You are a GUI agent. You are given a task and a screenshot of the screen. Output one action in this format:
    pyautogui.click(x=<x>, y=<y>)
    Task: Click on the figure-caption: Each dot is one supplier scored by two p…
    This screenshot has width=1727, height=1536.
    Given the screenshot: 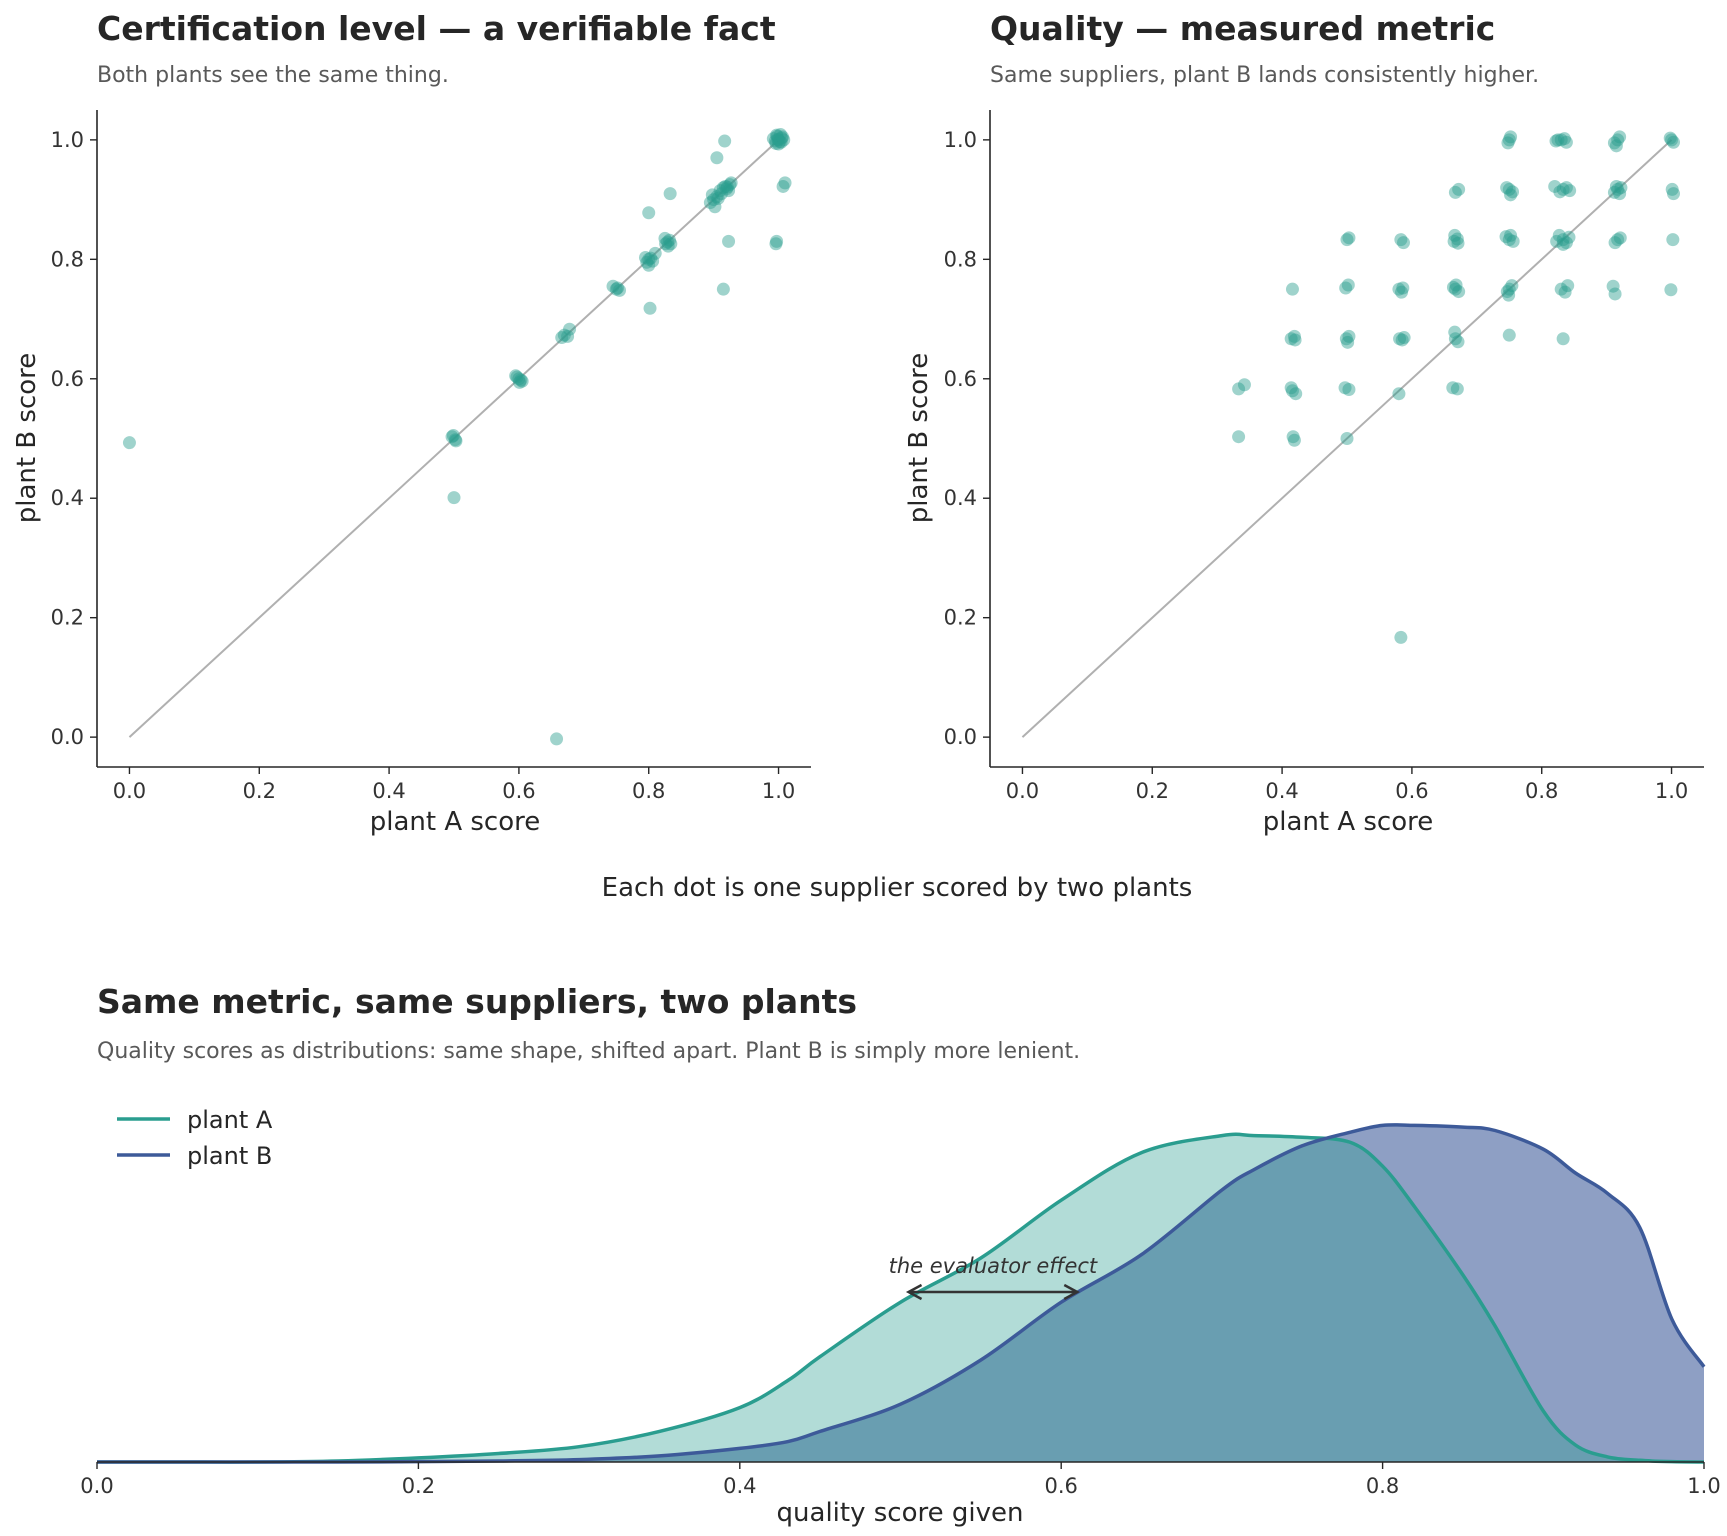 What is the action you would take?
    pyautogui.click(x=897, y=888)
    